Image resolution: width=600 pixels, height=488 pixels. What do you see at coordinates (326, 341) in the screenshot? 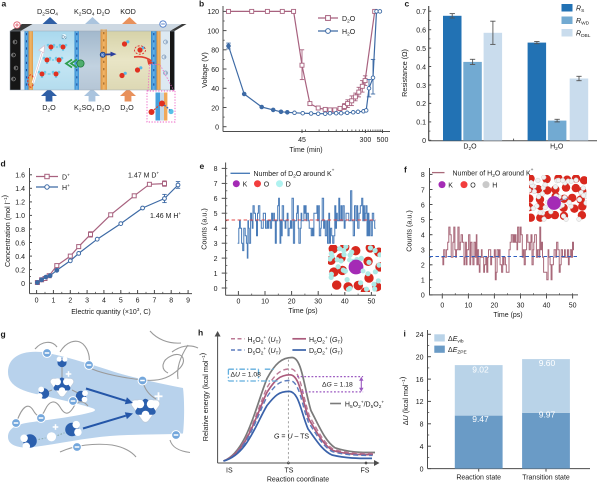
I see `svg-text: H5O2+ (GT)` at bounding box center [326, 341].